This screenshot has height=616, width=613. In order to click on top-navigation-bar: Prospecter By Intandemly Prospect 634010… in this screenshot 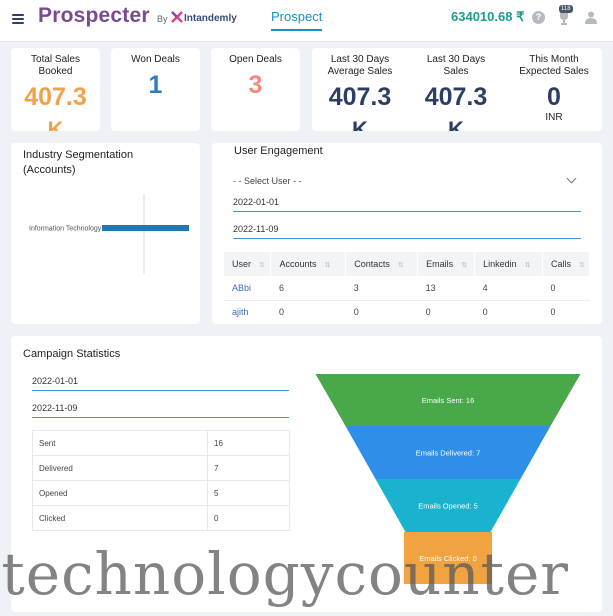, I will do `click(306, 21)`.